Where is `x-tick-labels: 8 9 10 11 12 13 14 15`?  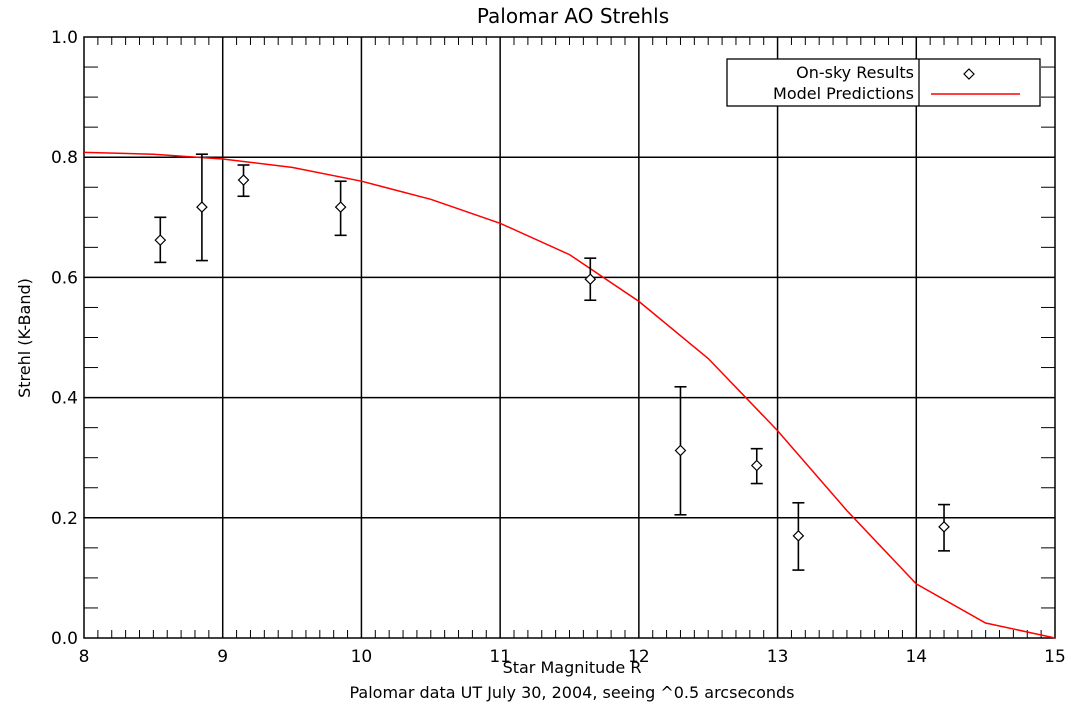 x-tick-labels: 8 9 10 11 12 13 14 15 is located at coordinates (572, 657).